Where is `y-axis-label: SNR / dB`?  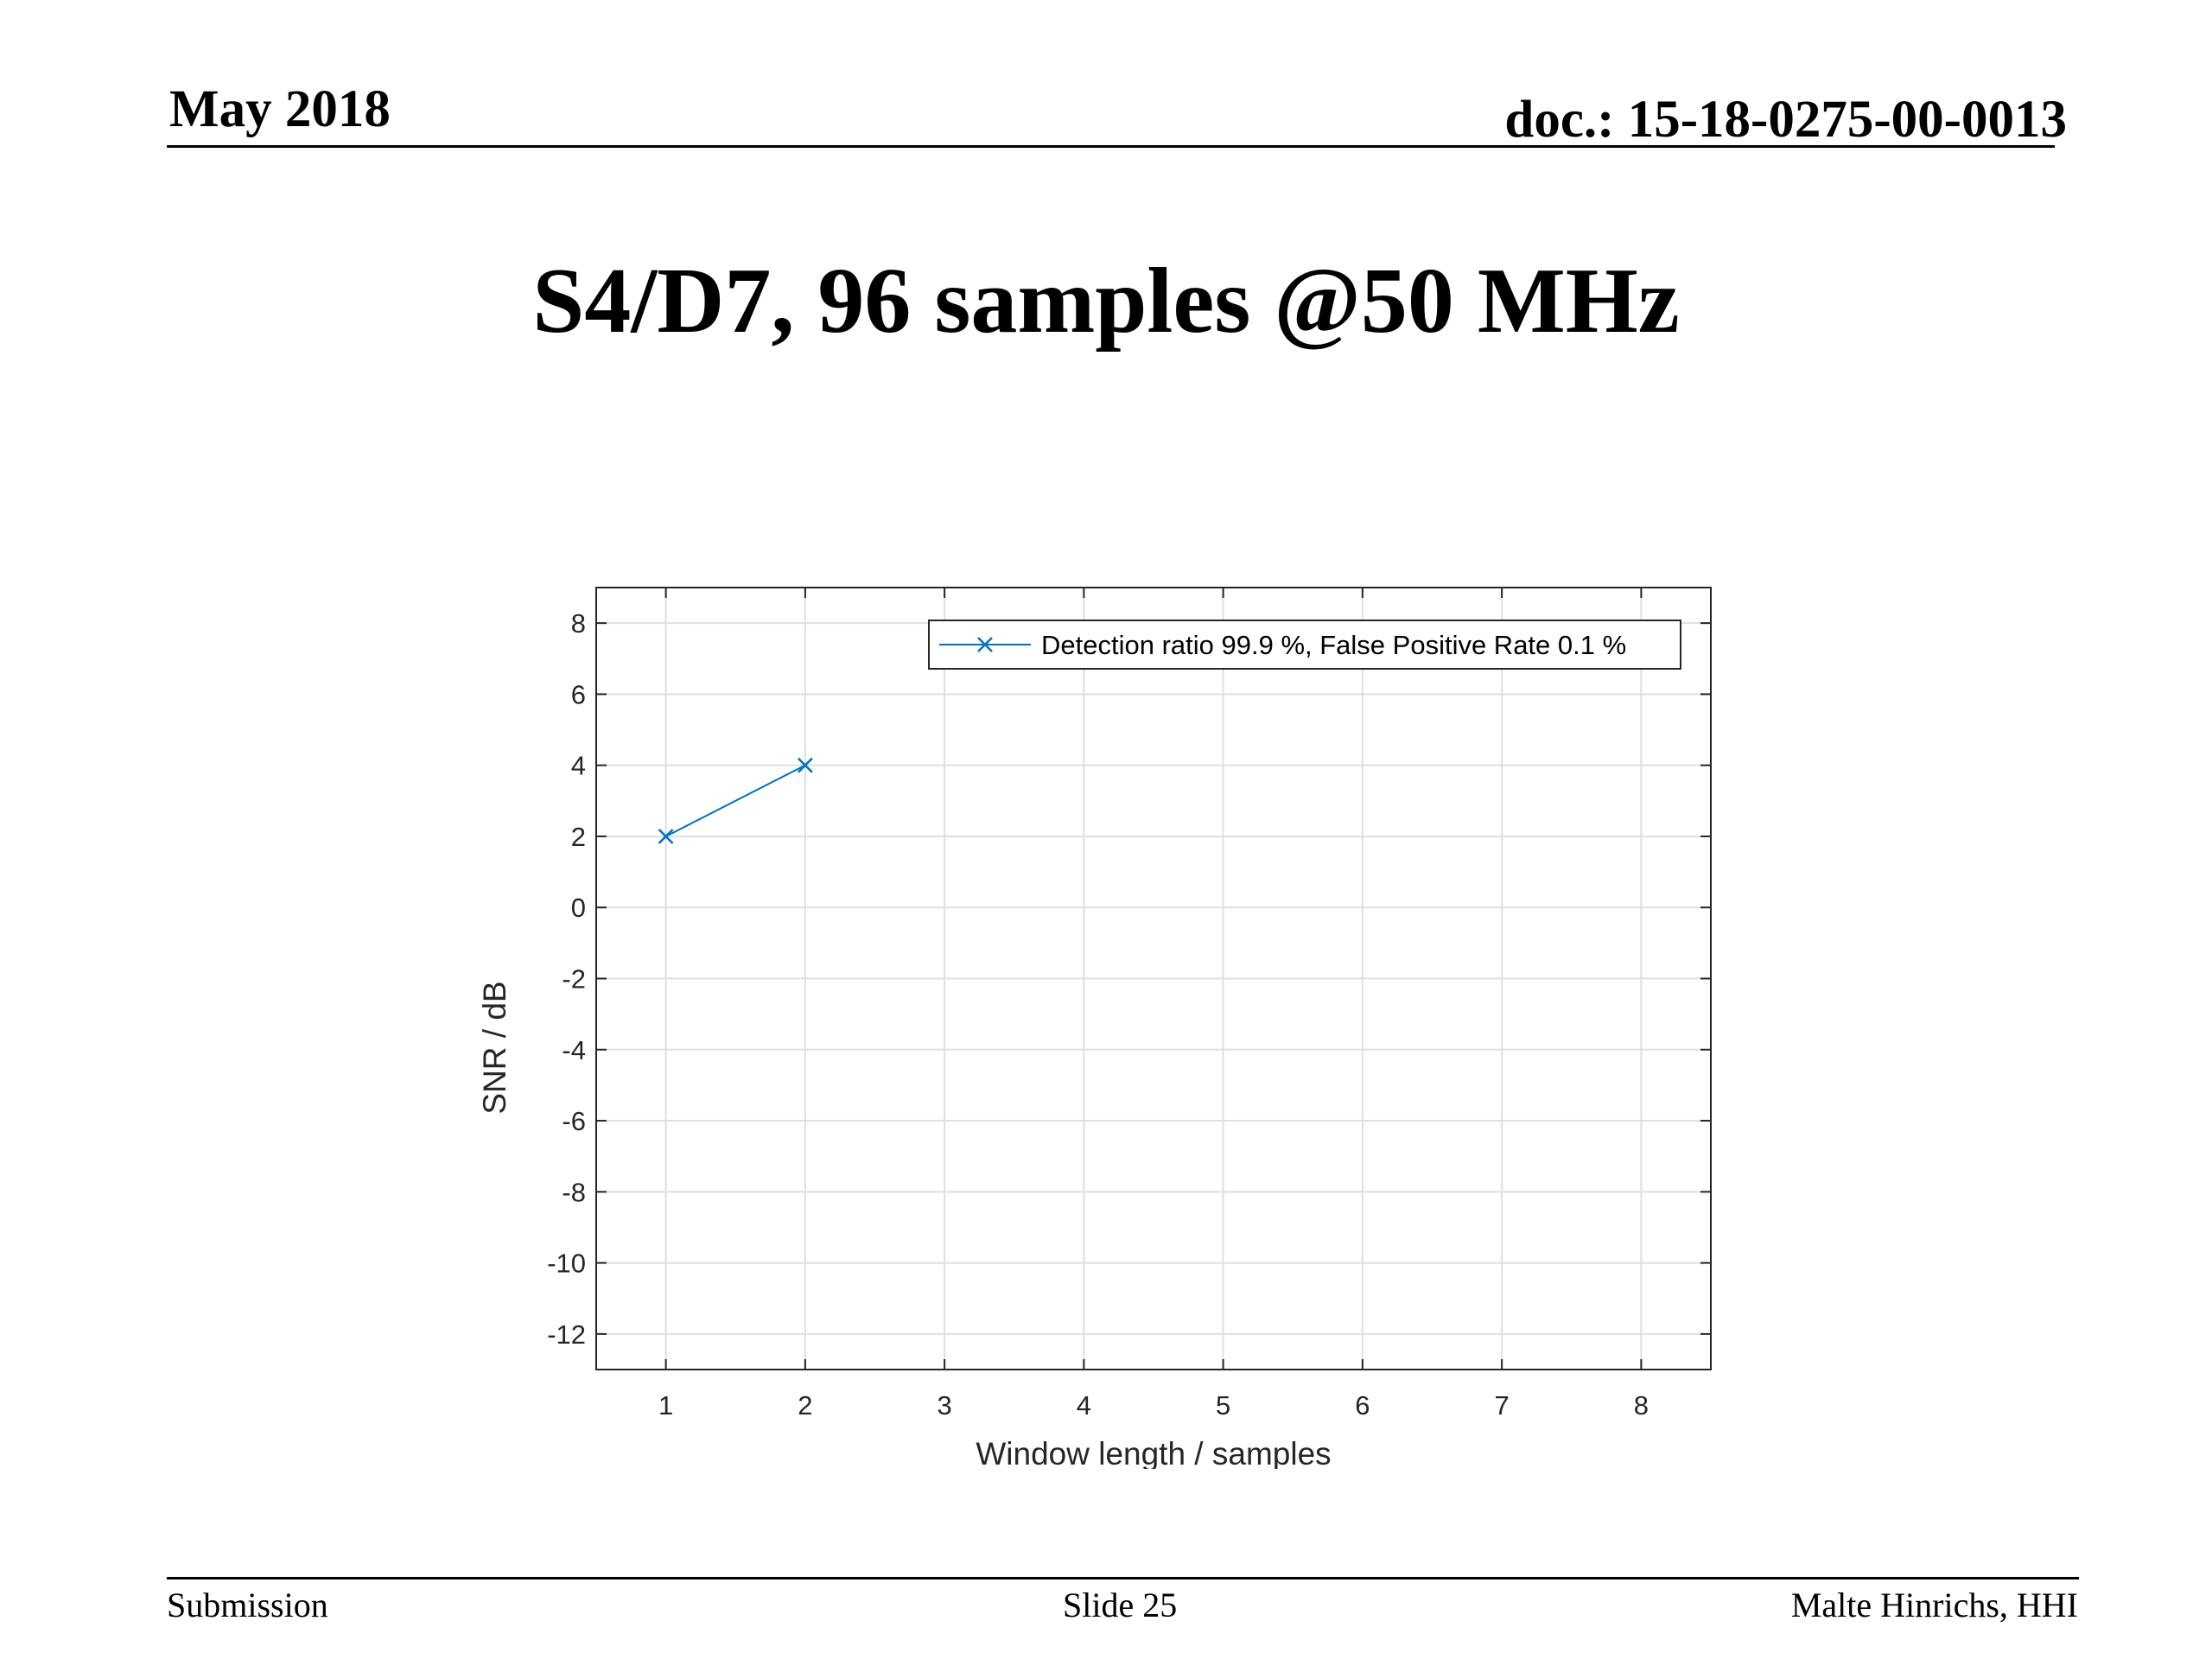 y-axis-label: SNR / dB is located at coordinates (494, 1047).